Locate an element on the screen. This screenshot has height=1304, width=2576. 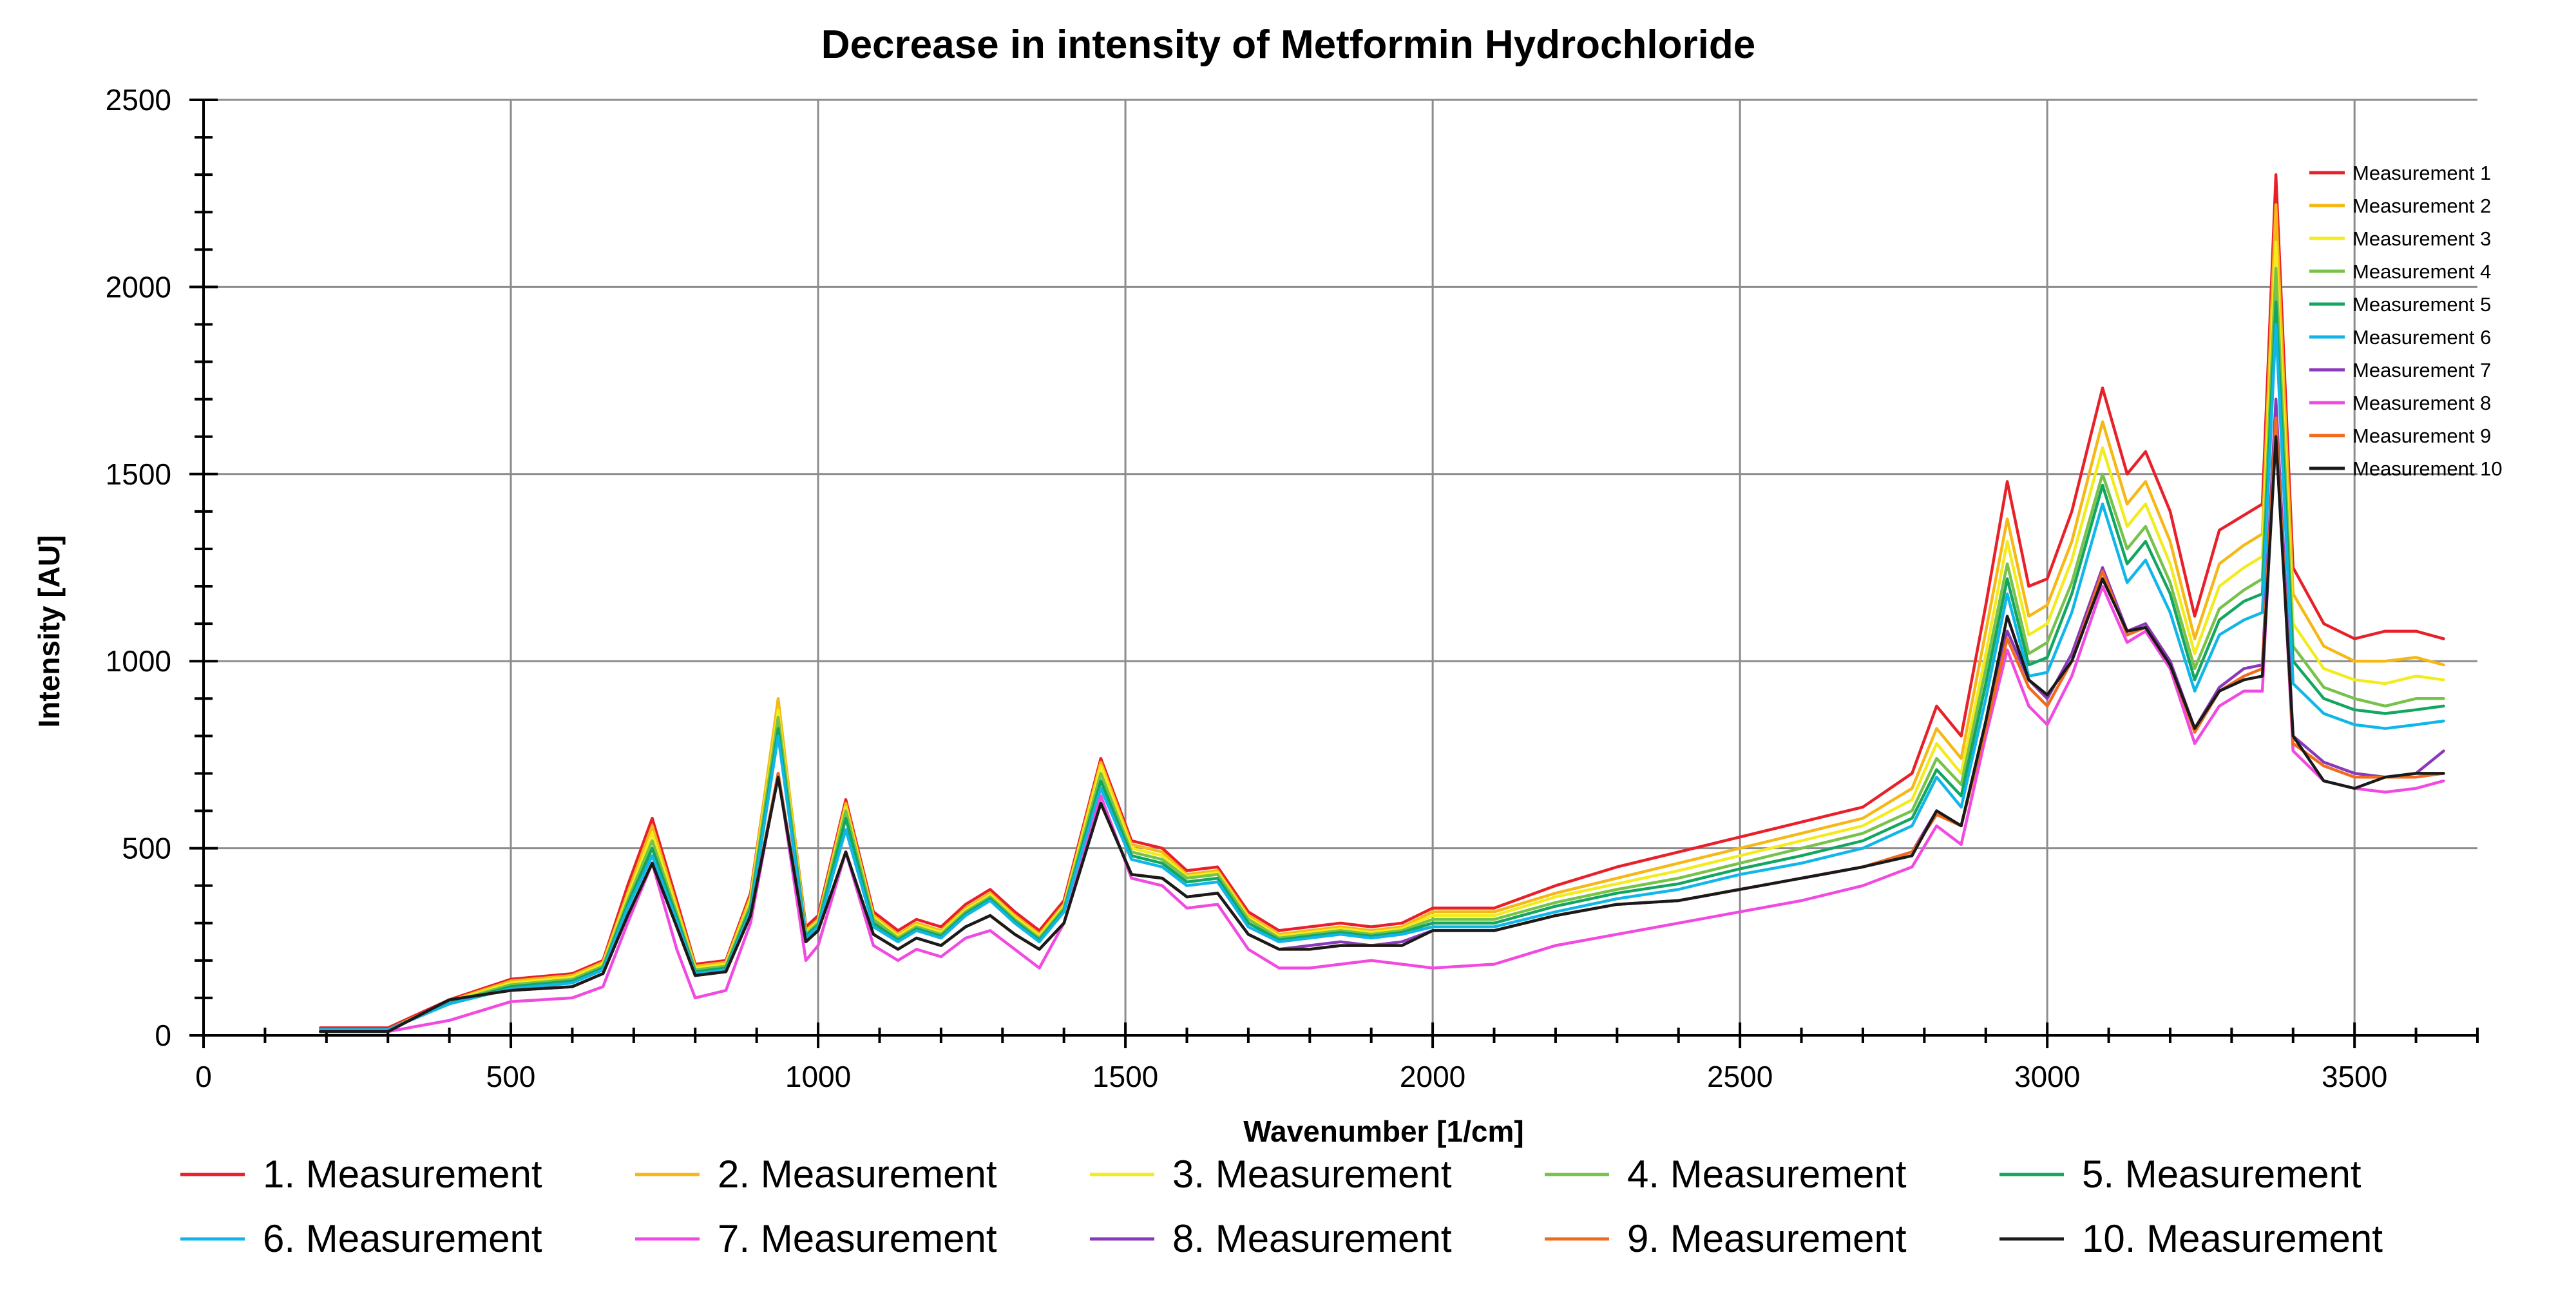
y-tick-label: 500 is located at coordinates (146, 849).